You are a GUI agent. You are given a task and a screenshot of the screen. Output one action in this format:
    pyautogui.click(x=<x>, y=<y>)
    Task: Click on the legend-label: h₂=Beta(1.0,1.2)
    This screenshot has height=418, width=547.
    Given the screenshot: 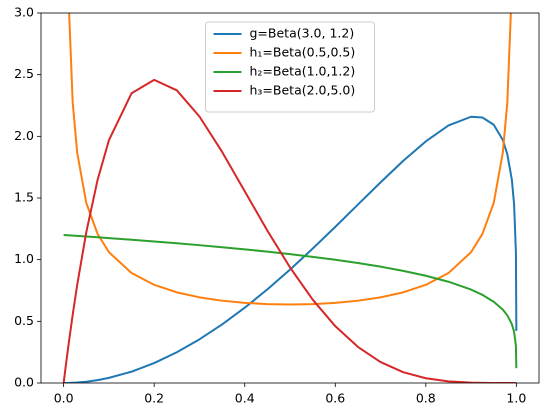 What is the action you would take?
    pyautogui.click(x=303, y=71)
    